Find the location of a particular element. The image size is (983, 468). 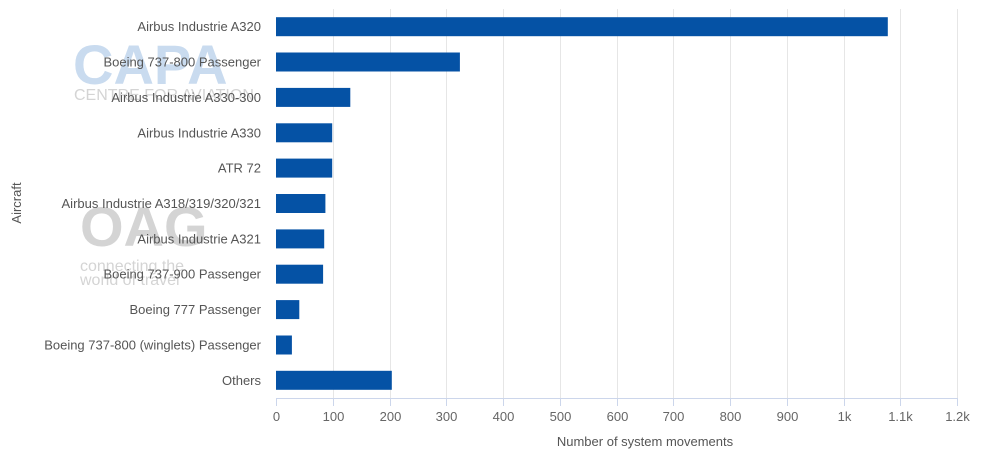

x-tick-label: 1.1k is located at coordinates (900, 416).